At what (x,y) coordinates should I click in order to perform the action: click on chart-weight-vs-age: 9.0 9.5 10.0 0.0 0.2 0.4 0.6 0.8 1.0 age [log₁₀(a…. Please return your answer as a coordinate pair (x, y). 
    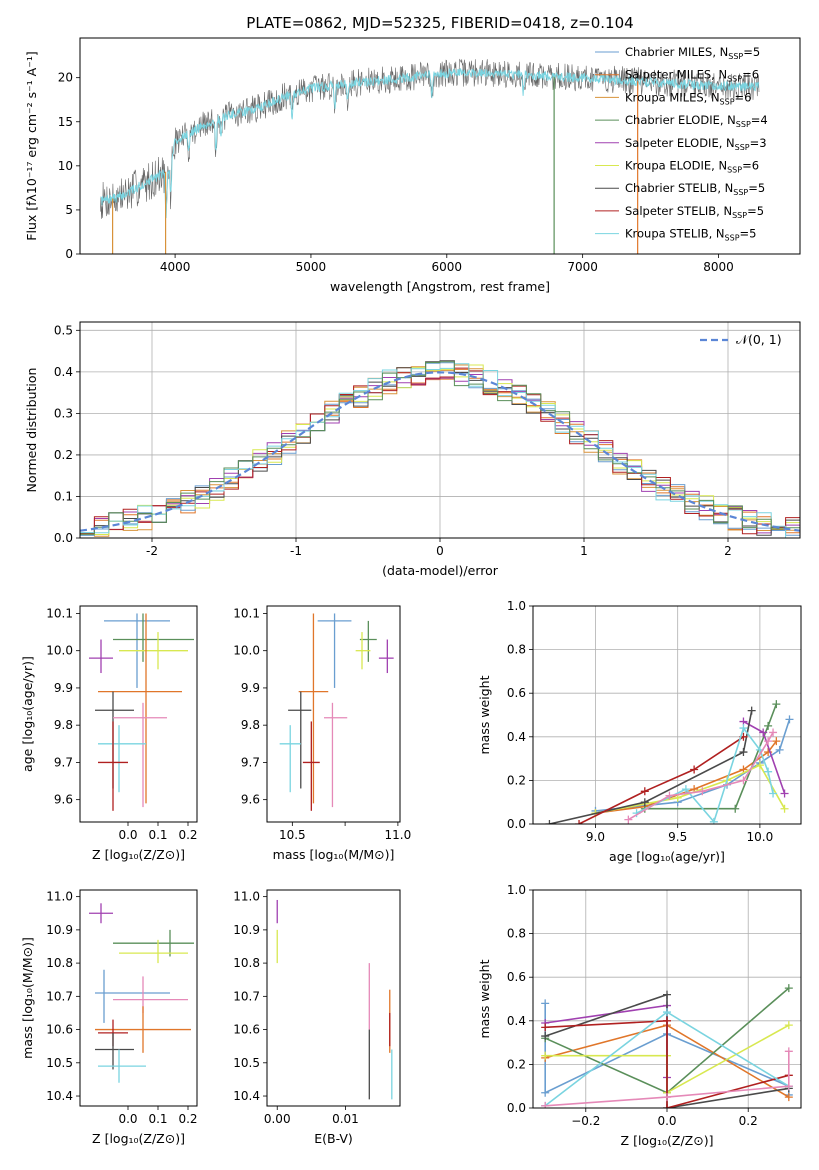
    Looking at the image, I should click on (639, 731).